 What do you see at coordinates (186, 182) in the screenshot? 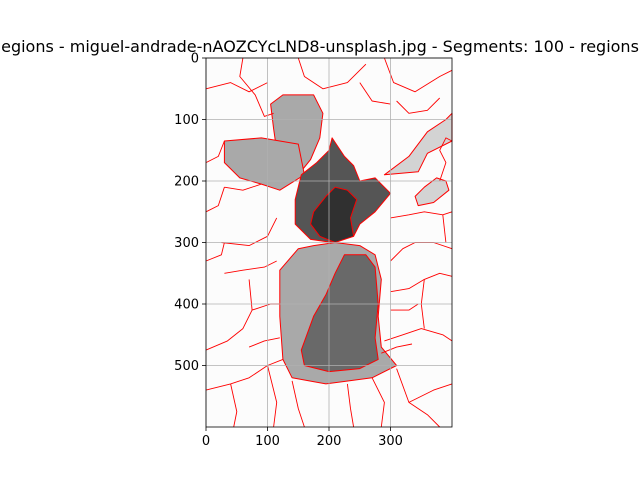
I see `y-tick-label: 200` at bounding box center [186, 182].